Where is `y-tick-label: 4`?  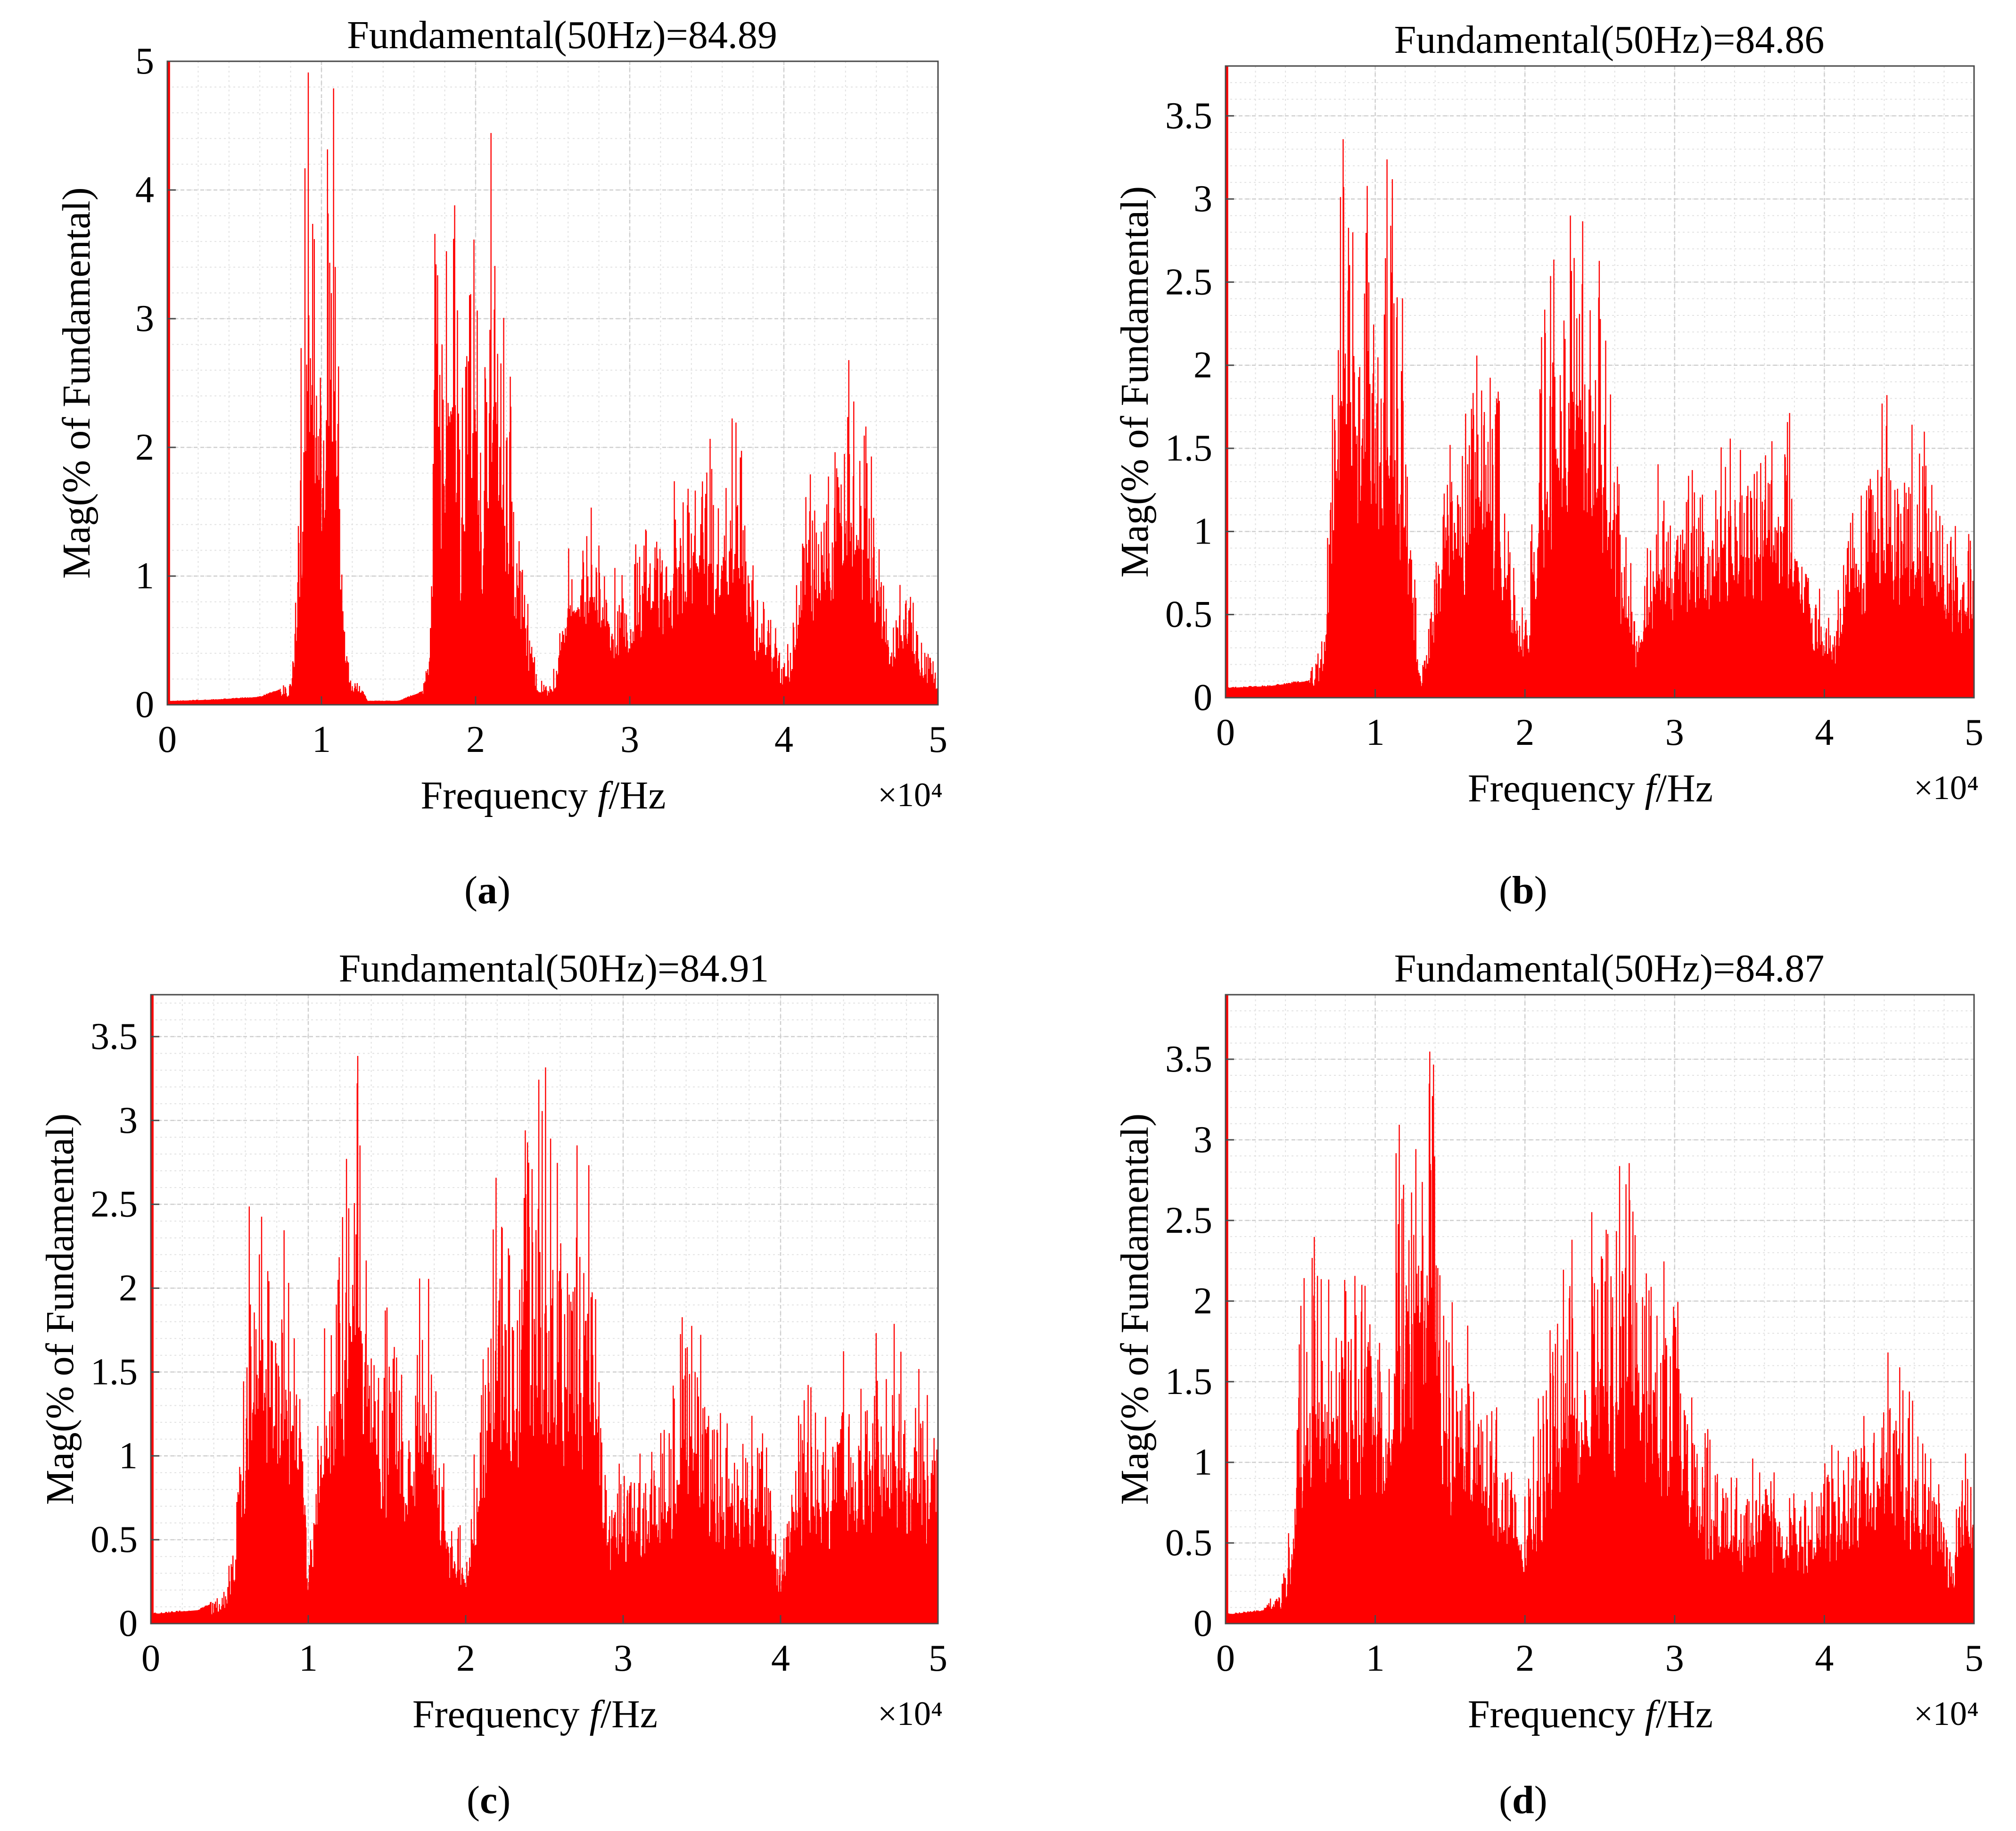 y-tick-label: 4 is located at coordinates (144, 190).